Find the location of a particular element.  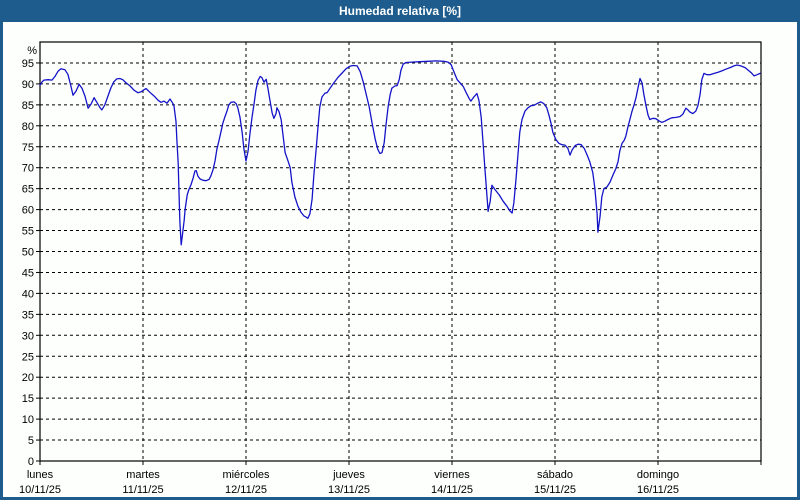

y-axis-label: 25 is located at coordinates (28, 357).